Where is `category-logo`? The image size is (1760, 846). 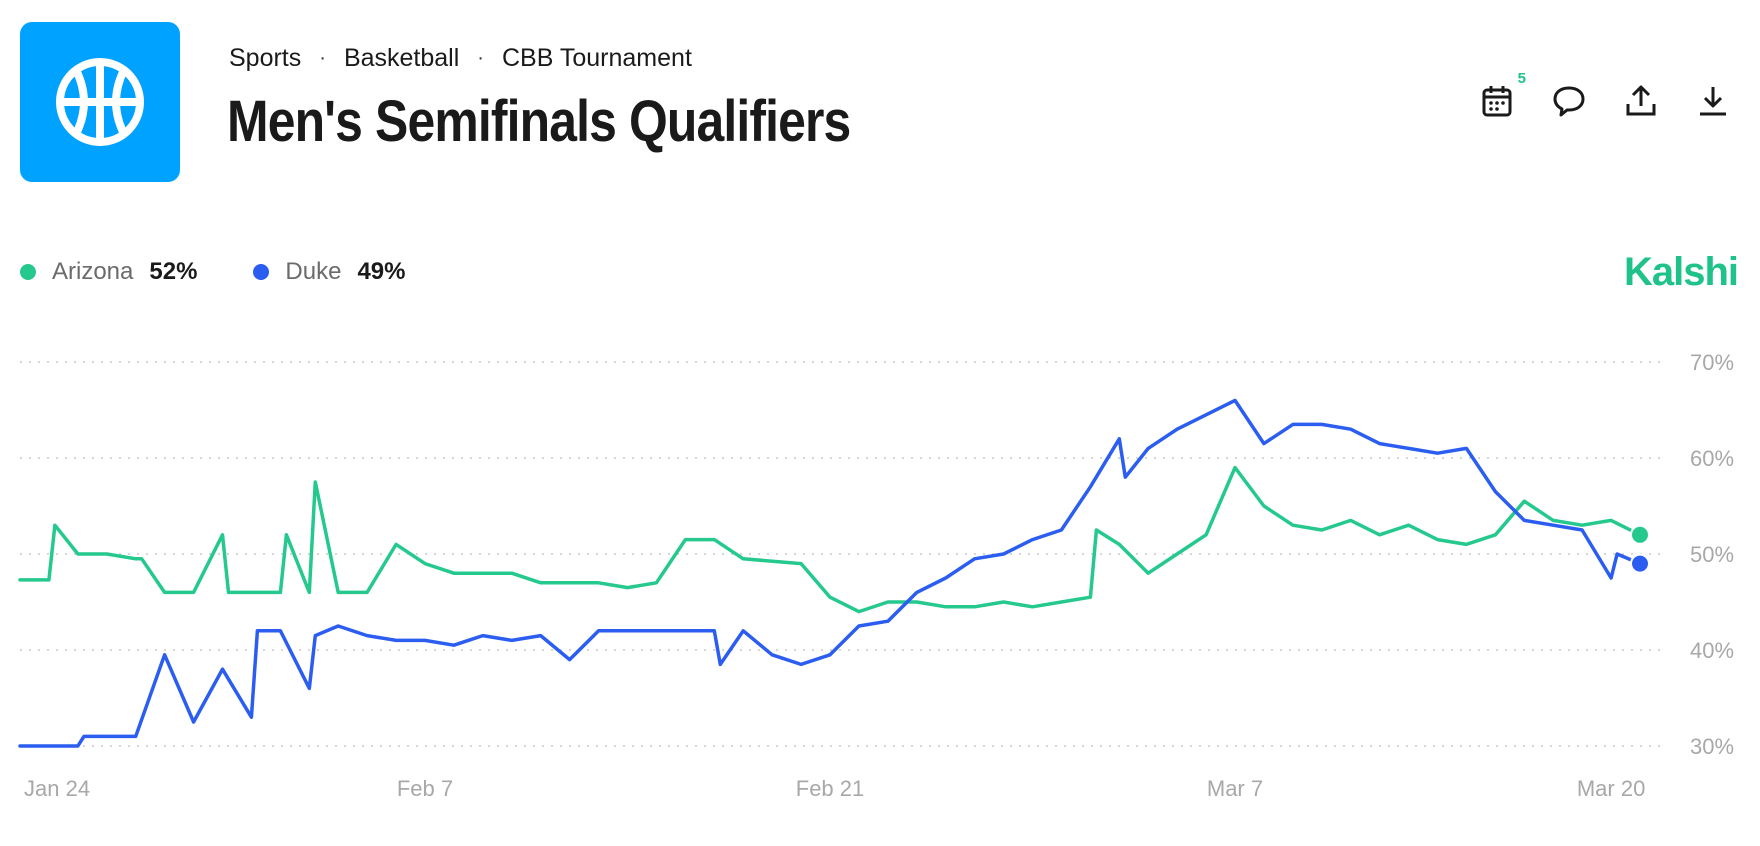 category-logo is located at coordinates (100, 102).